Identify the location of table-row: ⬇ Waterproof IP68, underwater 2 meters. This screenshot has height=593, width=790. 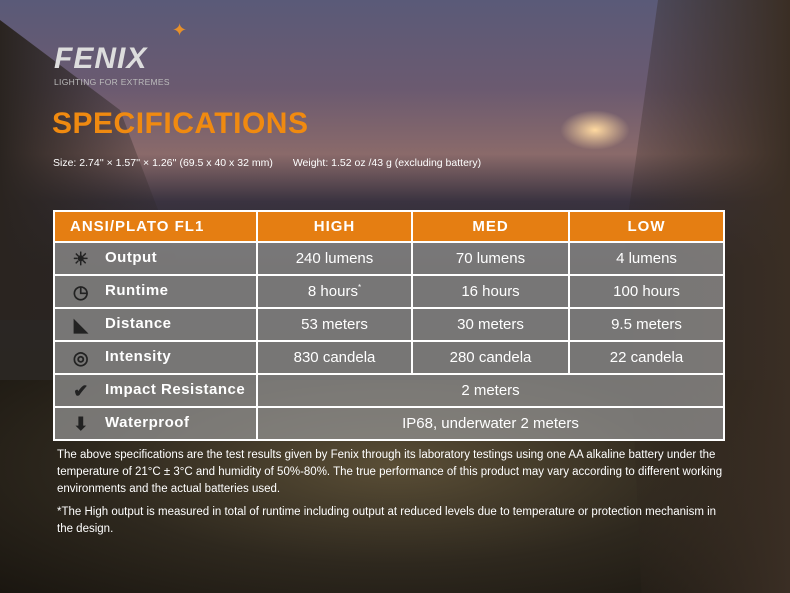
(389, 423).